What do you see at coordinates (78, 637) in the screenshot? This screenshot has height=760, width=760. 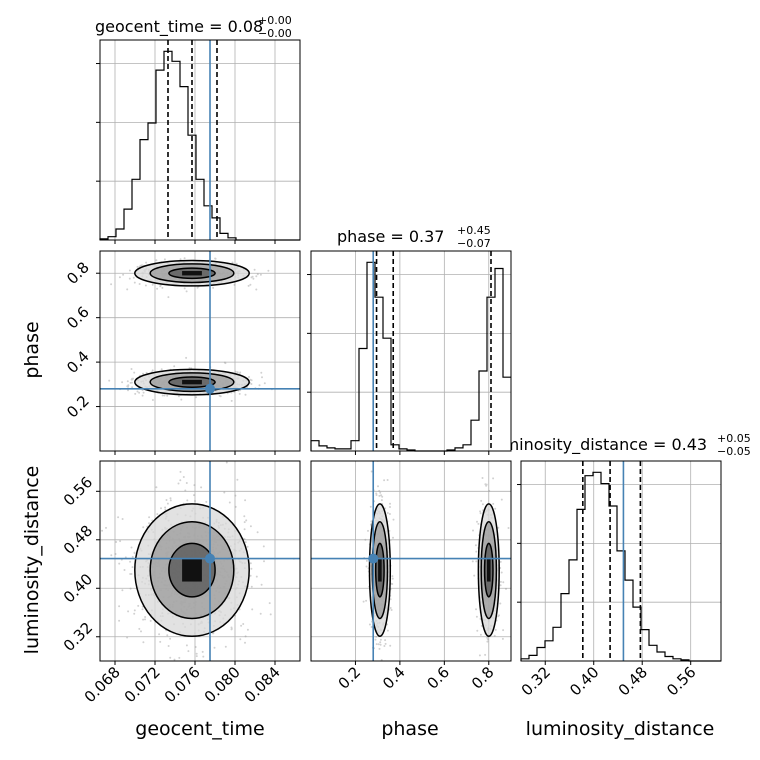 I see `ytick-label-luminosity-distance-0: 0.32` at bounding box center [78, 637].